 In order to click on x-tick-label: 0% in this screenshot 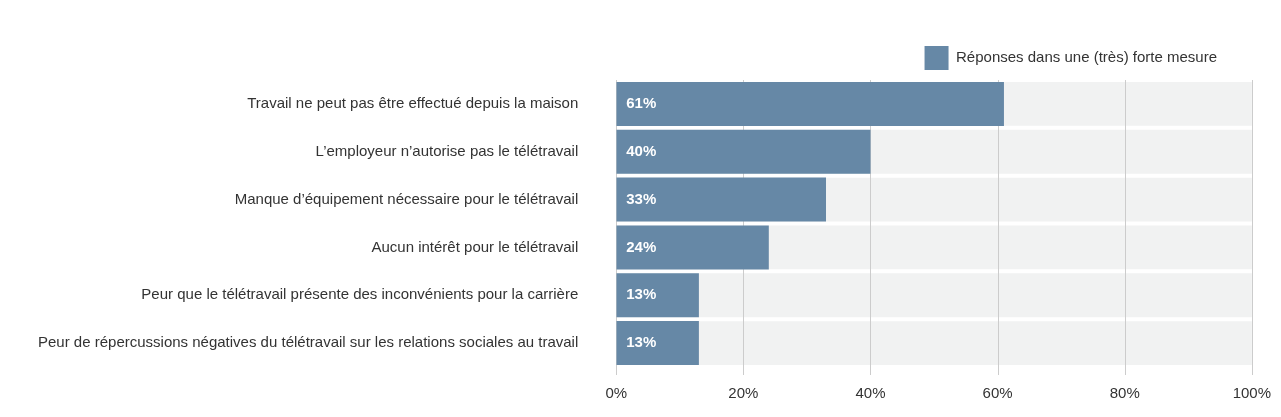, I will do `click(616, 393)`.